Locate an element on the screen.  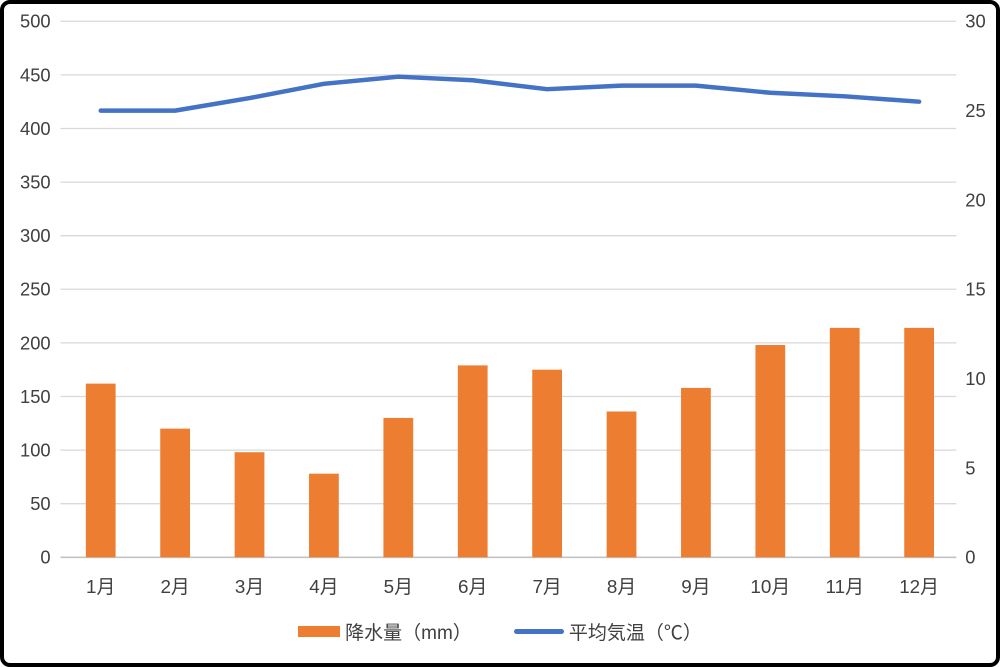
svg-text: 150 is located at coordinates (35, 396).